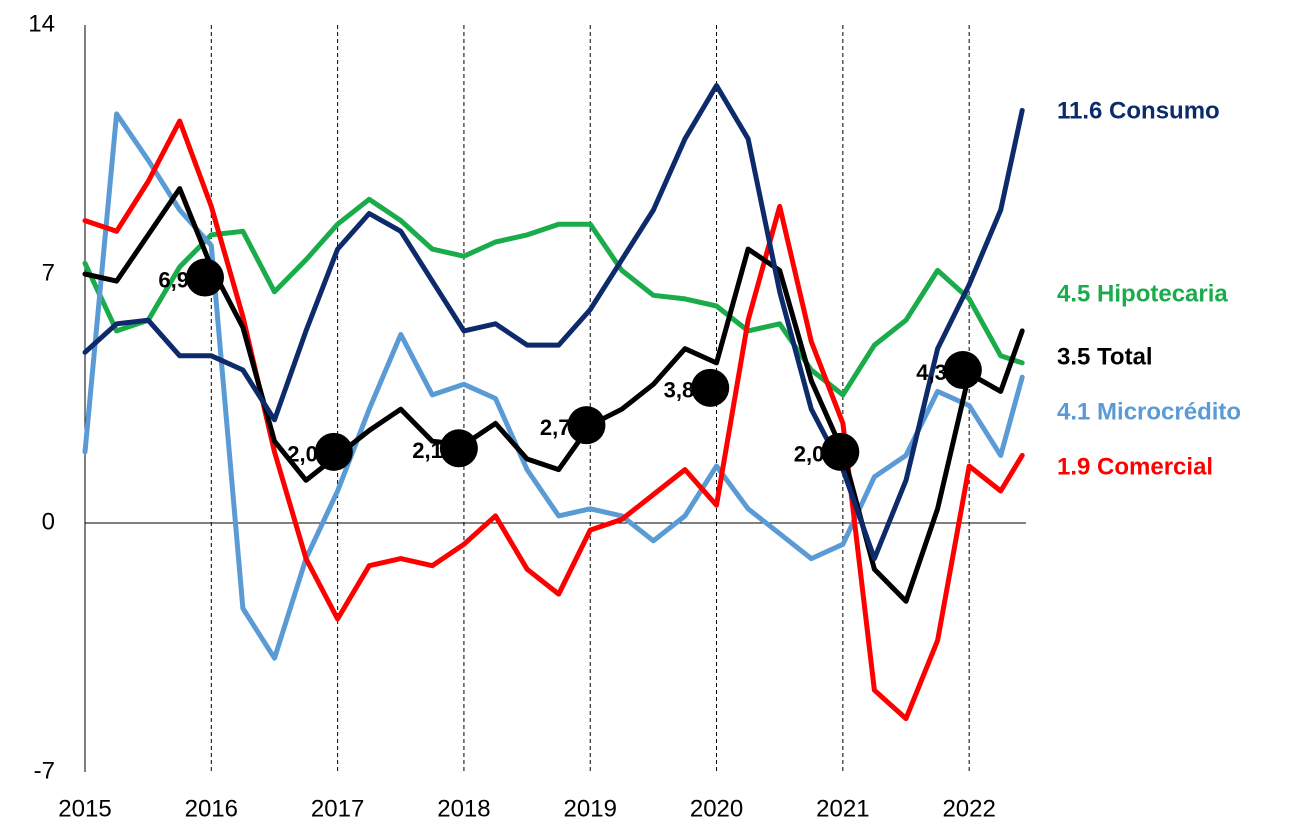 The image size is (1309, 828). Describe the element at coordinates (173, 279) in the screenshot. I see `annotation-label: 6,9` at that location.